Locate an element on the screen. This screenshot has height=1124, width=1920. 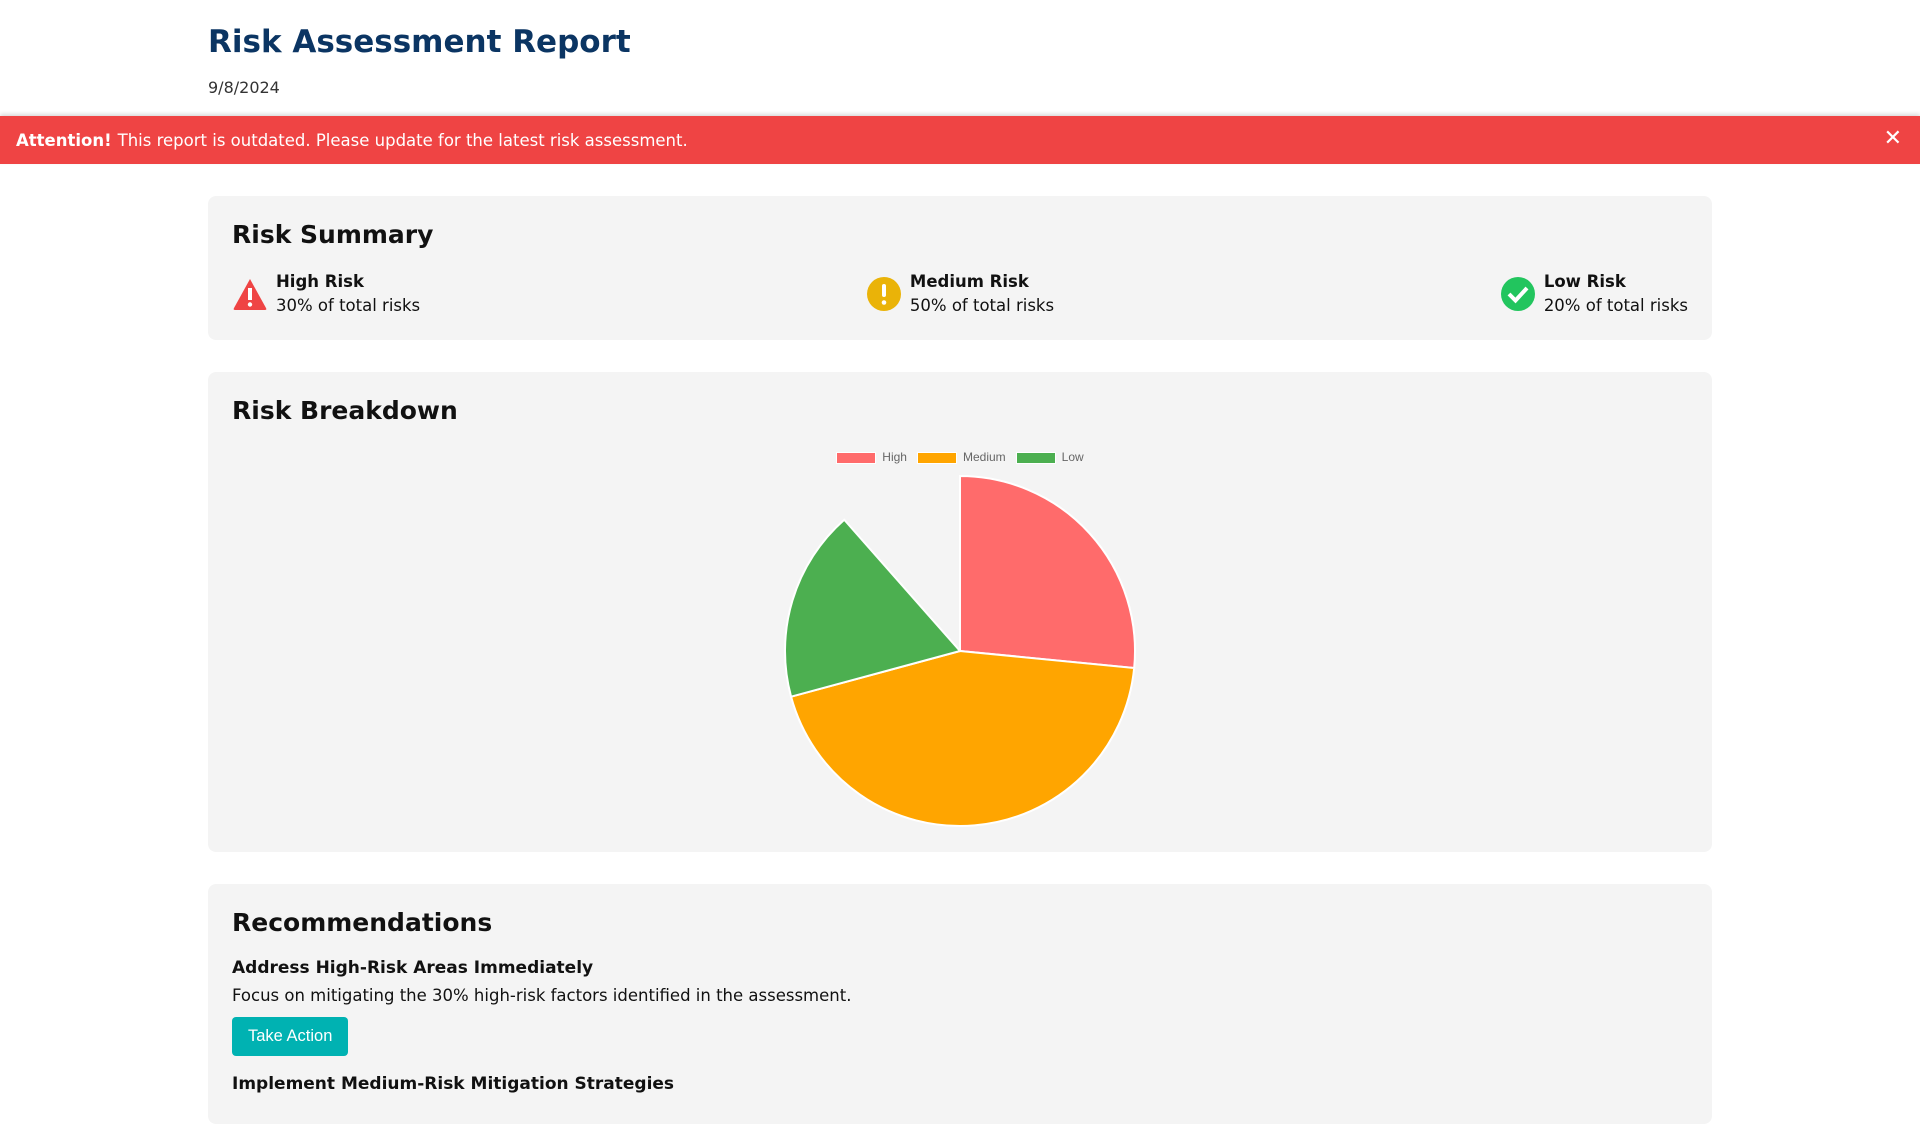
take-action-button: Take Action is located at coordinates (290, 1036).